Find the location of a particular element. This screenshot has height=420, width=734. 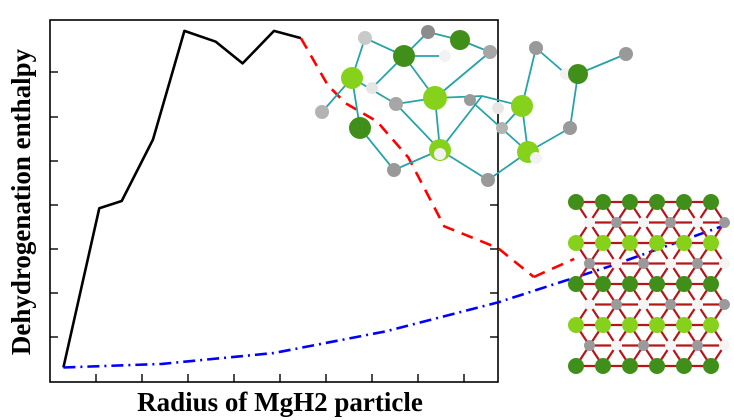

x-ticks is located at coordinates (280, 378).